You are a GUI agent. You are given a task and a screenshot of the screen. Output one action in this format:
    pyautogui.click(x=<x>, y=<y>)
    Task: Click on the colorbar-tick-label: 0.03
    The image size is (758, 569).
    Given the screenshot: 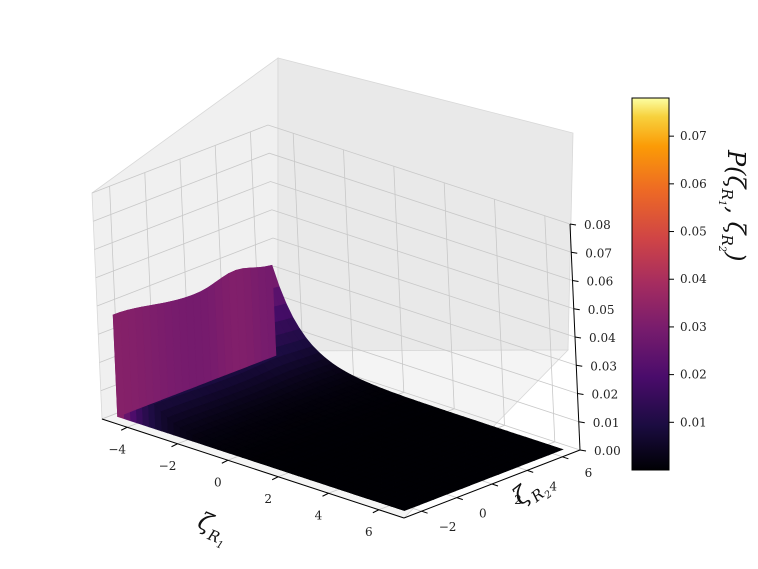 What is the action you would take?
    pyautogui.click(x=693, y=327)
    